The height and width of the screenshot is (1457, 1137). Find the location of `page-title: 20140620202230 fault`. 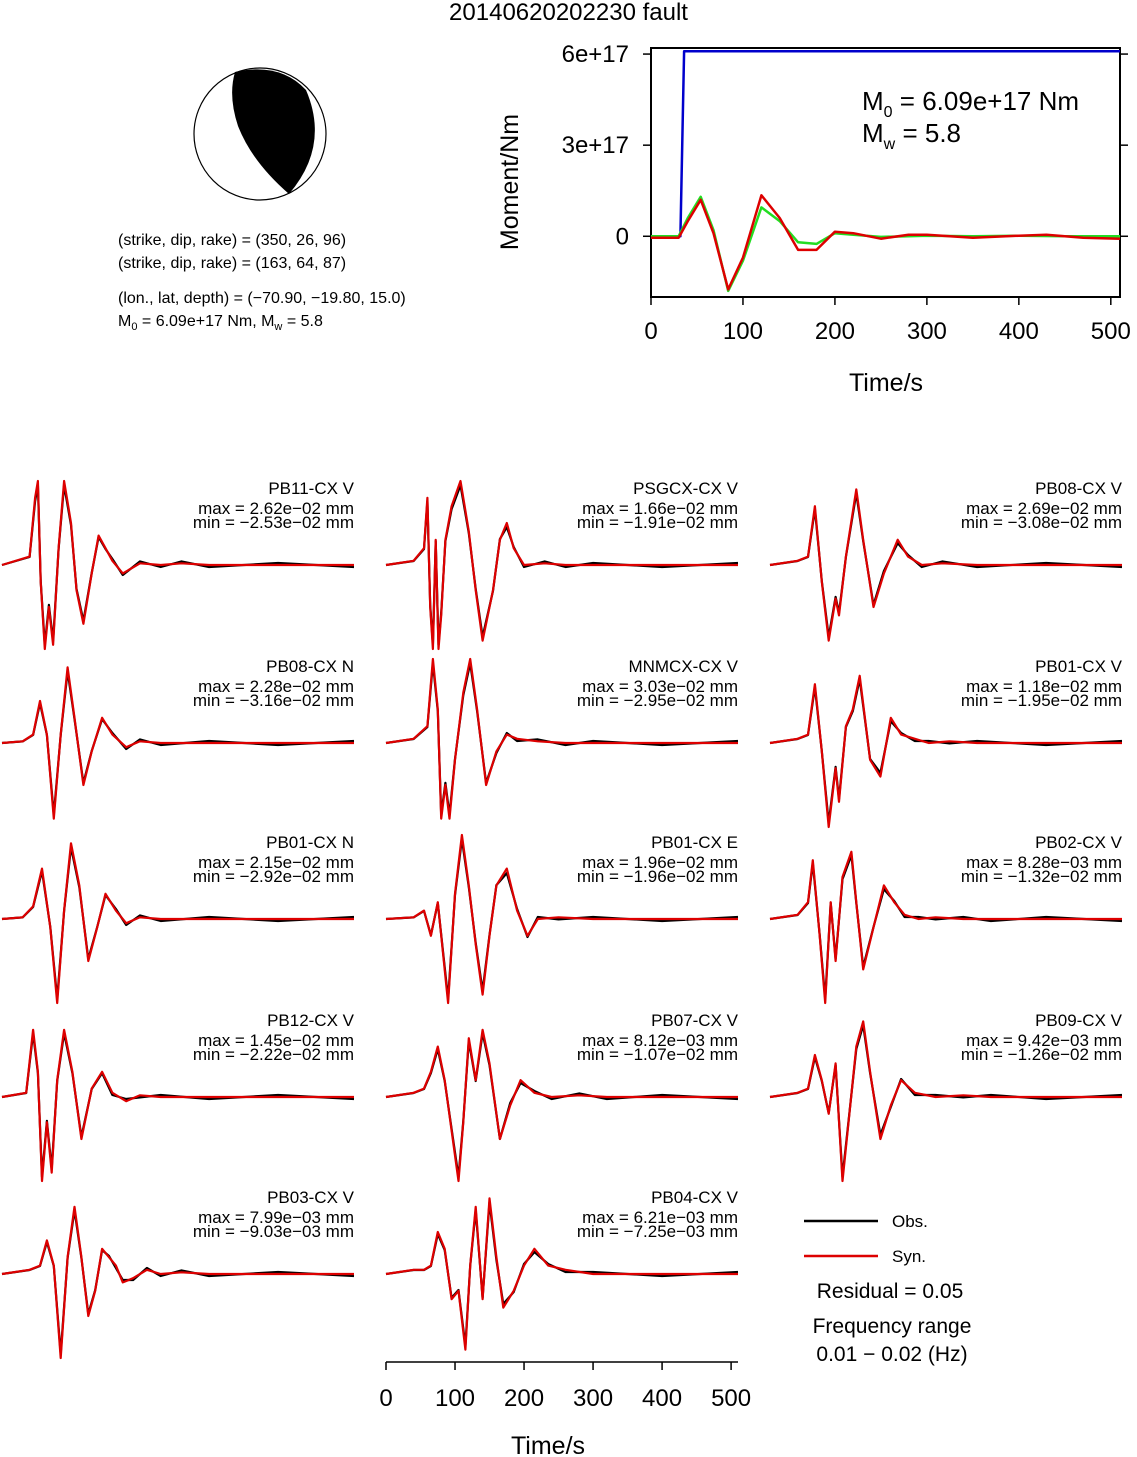

page-title: 20140620202230 fault is located at coordinates (568, 13).